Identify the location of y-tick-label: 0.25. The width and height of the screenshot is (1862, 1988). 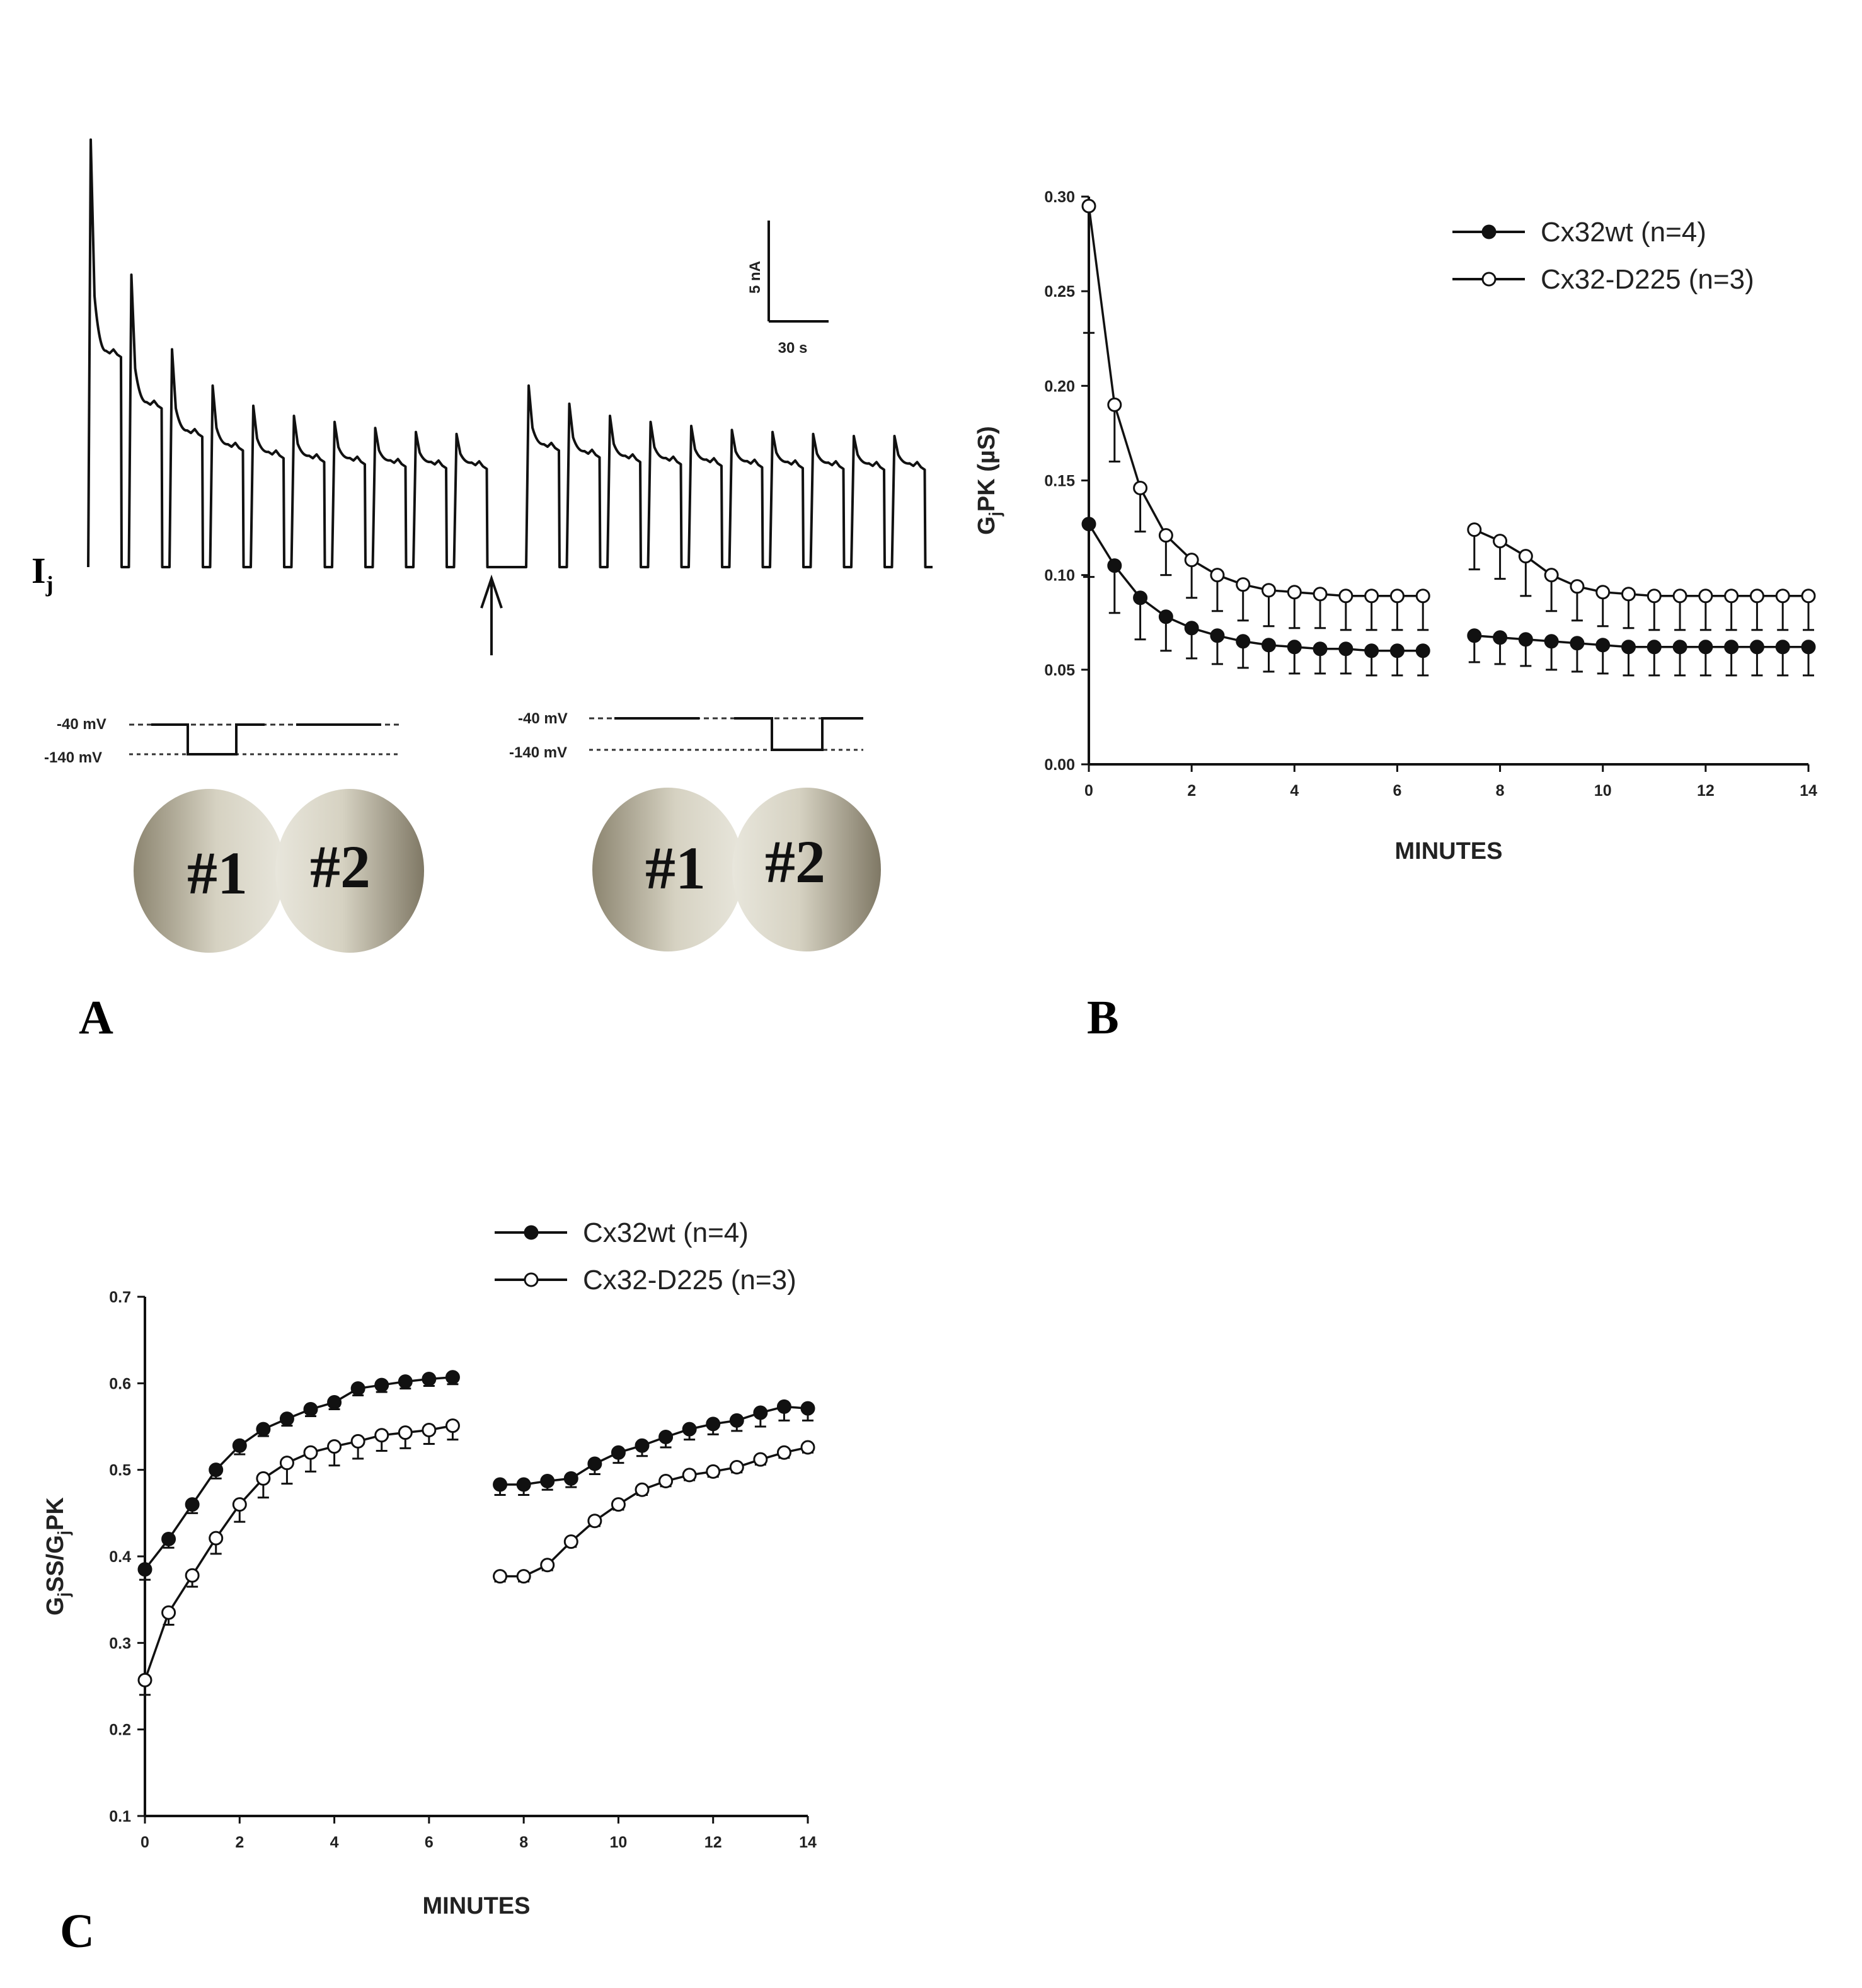
(1059, 292).